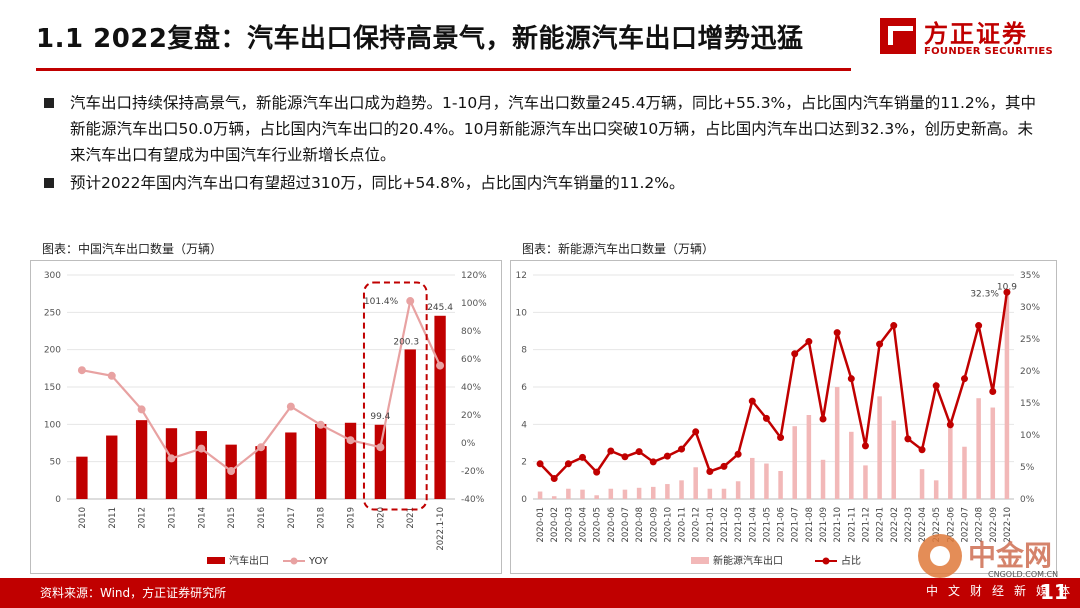 The image size is (1080, 608). I want to click on x-axis-tick-label: 2022-04, so click(923, 525).